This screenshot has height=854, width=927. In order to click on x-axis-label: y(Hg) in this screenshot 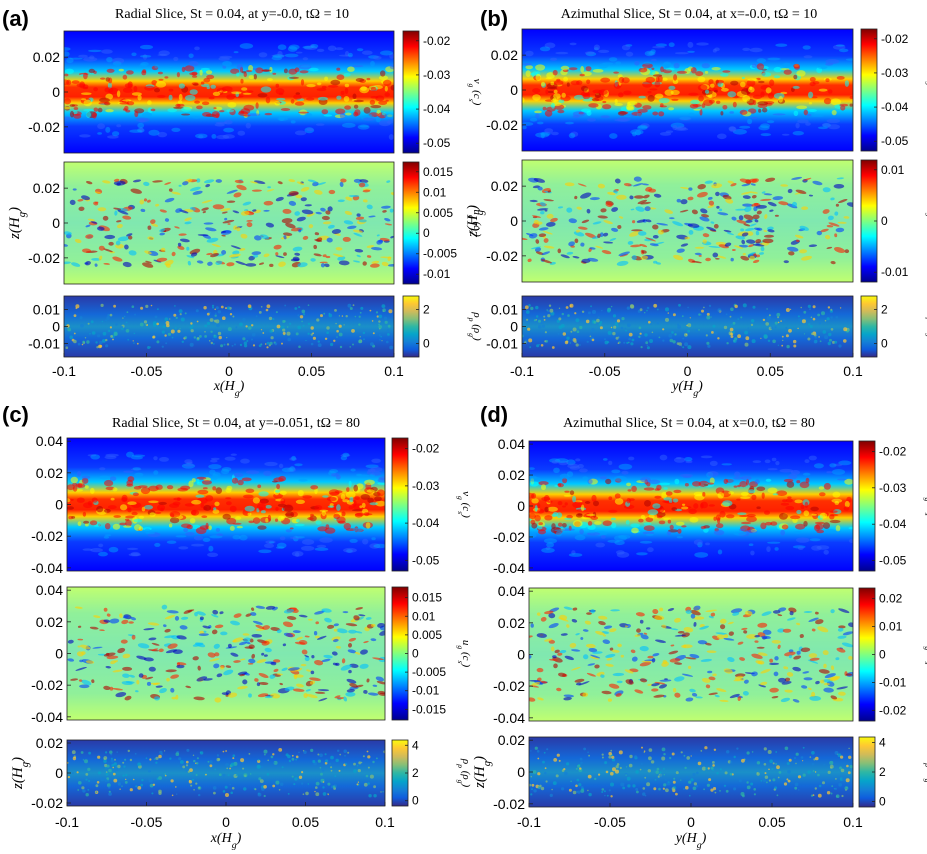, I will do `click(686, 389)`.